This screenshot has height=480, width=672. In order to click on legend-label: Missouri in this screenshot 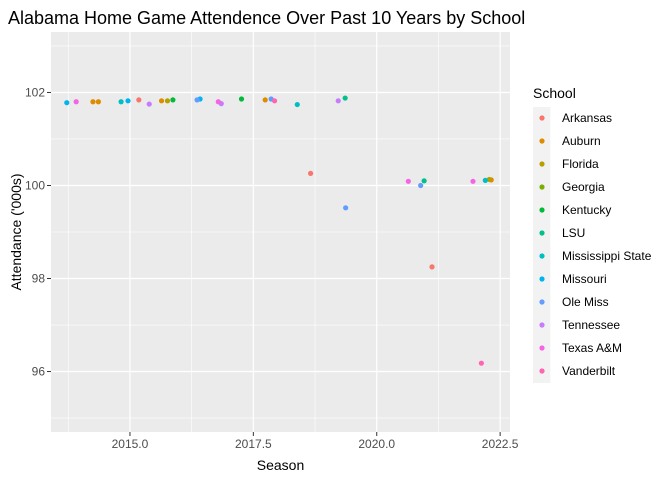, I will do `click(584, 279)`.